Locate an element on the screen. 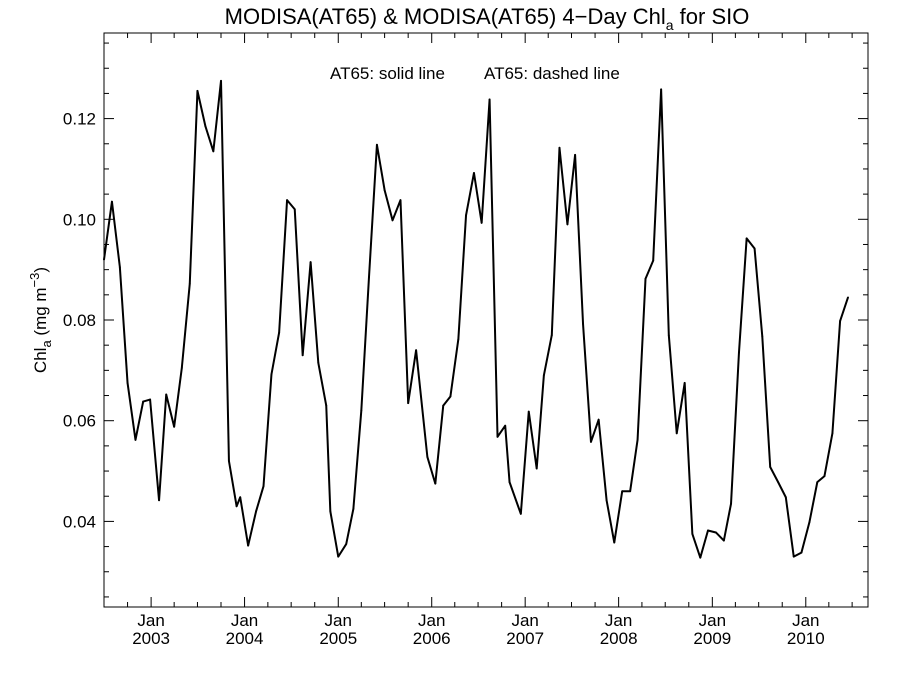 The image size is (900, 675). legend-solid: AT65: solid line is located at coordinates (387, 73).